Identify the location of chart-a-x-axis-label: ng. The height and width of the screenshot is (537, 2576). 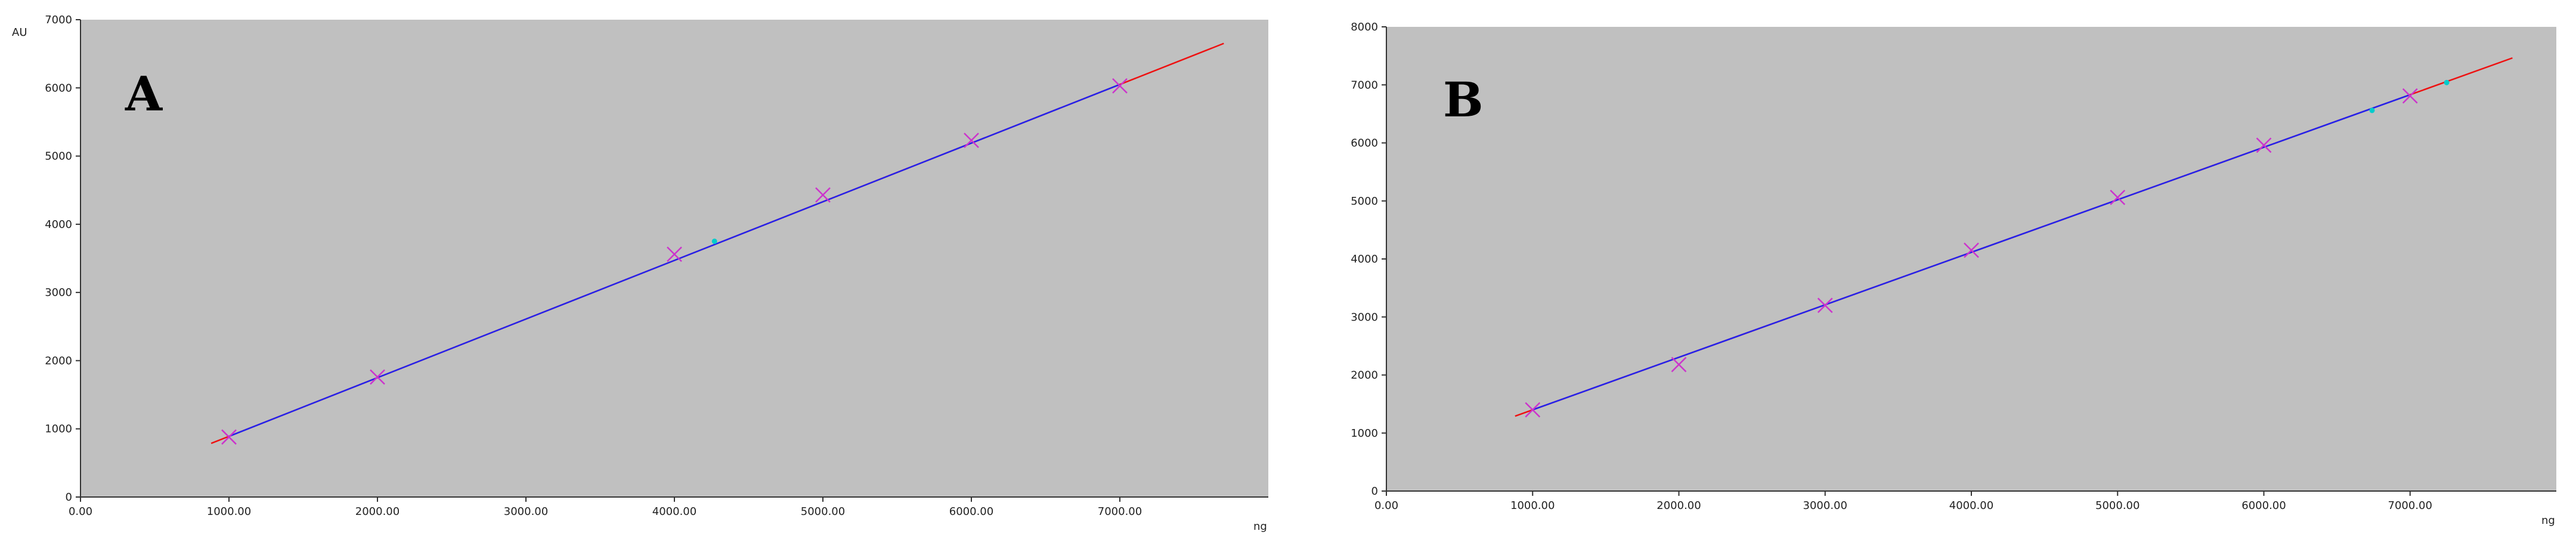
(1260, 526).